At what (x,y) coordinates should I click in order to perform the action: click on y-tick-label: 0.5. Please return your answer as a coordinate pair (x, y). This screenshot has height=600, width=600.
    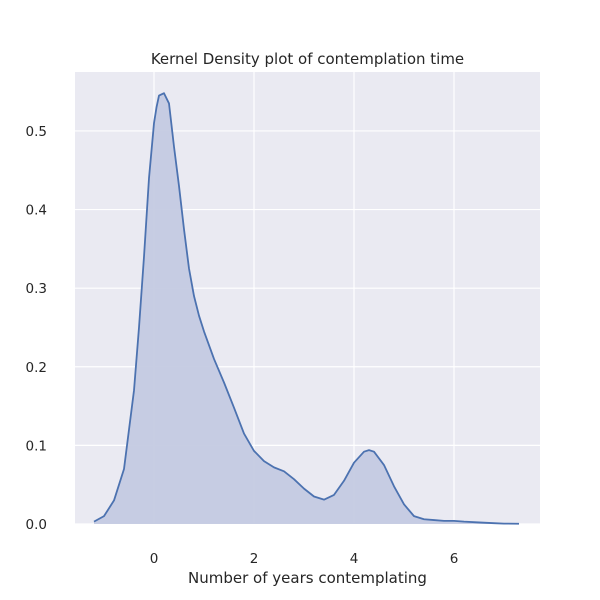
    Looking at the image, I should click on (36, 132).